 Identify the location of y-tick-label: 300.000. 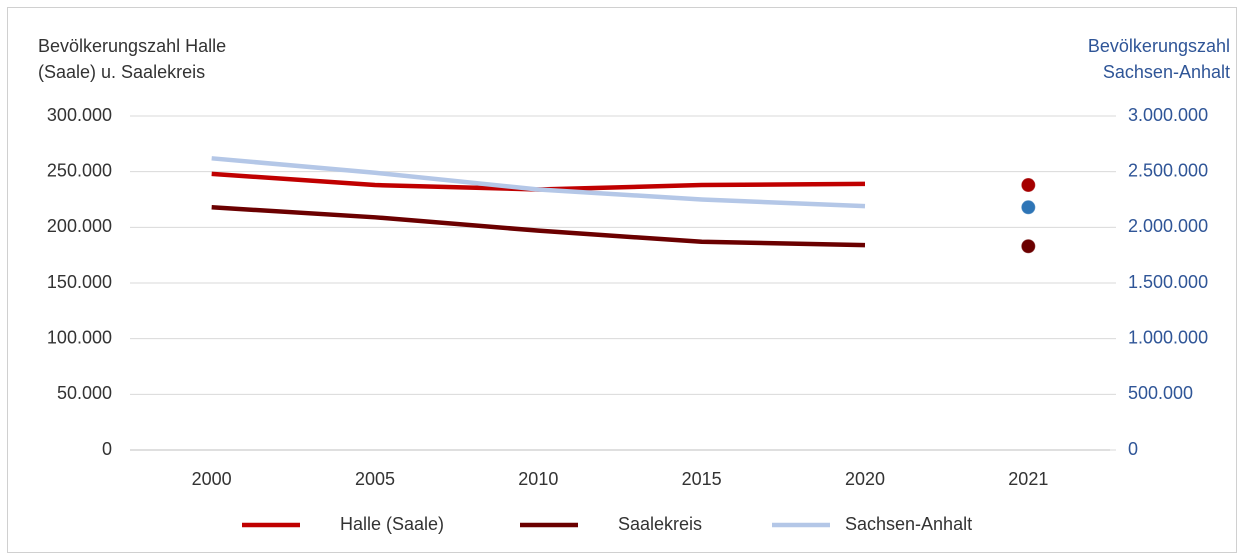
(79, 115).